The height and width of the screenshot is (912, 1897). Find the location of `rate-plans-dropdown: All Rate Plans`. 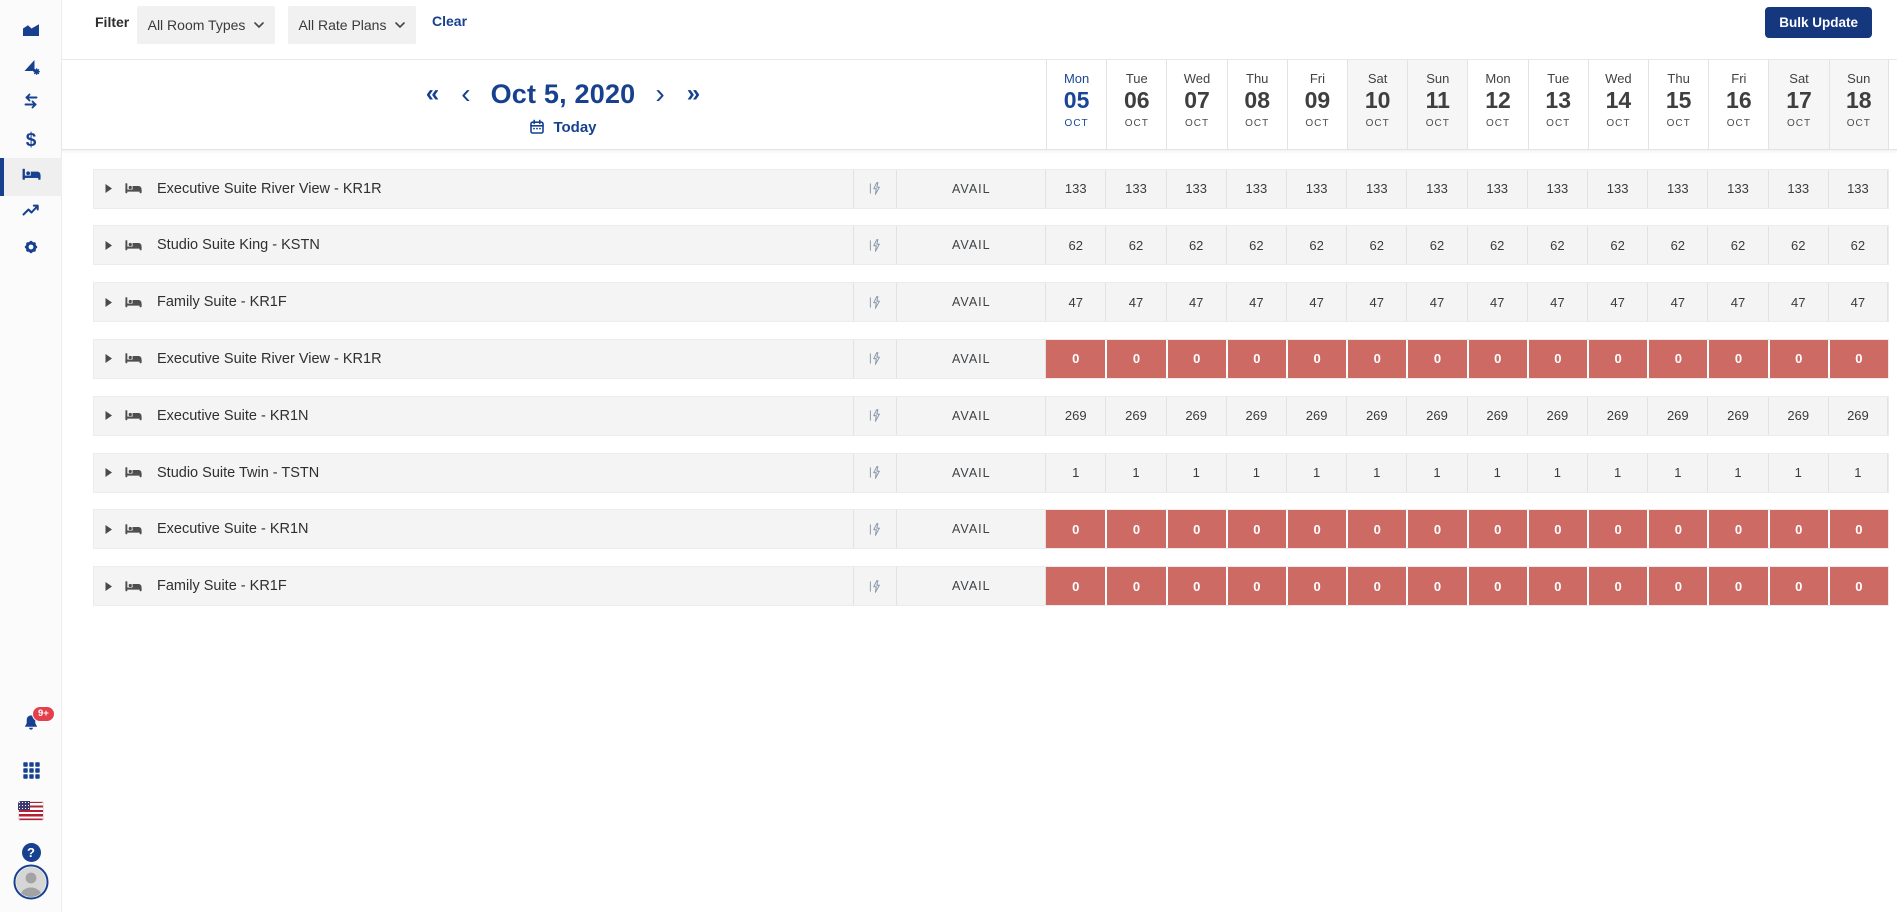

rate-plans-dropdown: All Rate Plans is located at coordinates (352, 25).